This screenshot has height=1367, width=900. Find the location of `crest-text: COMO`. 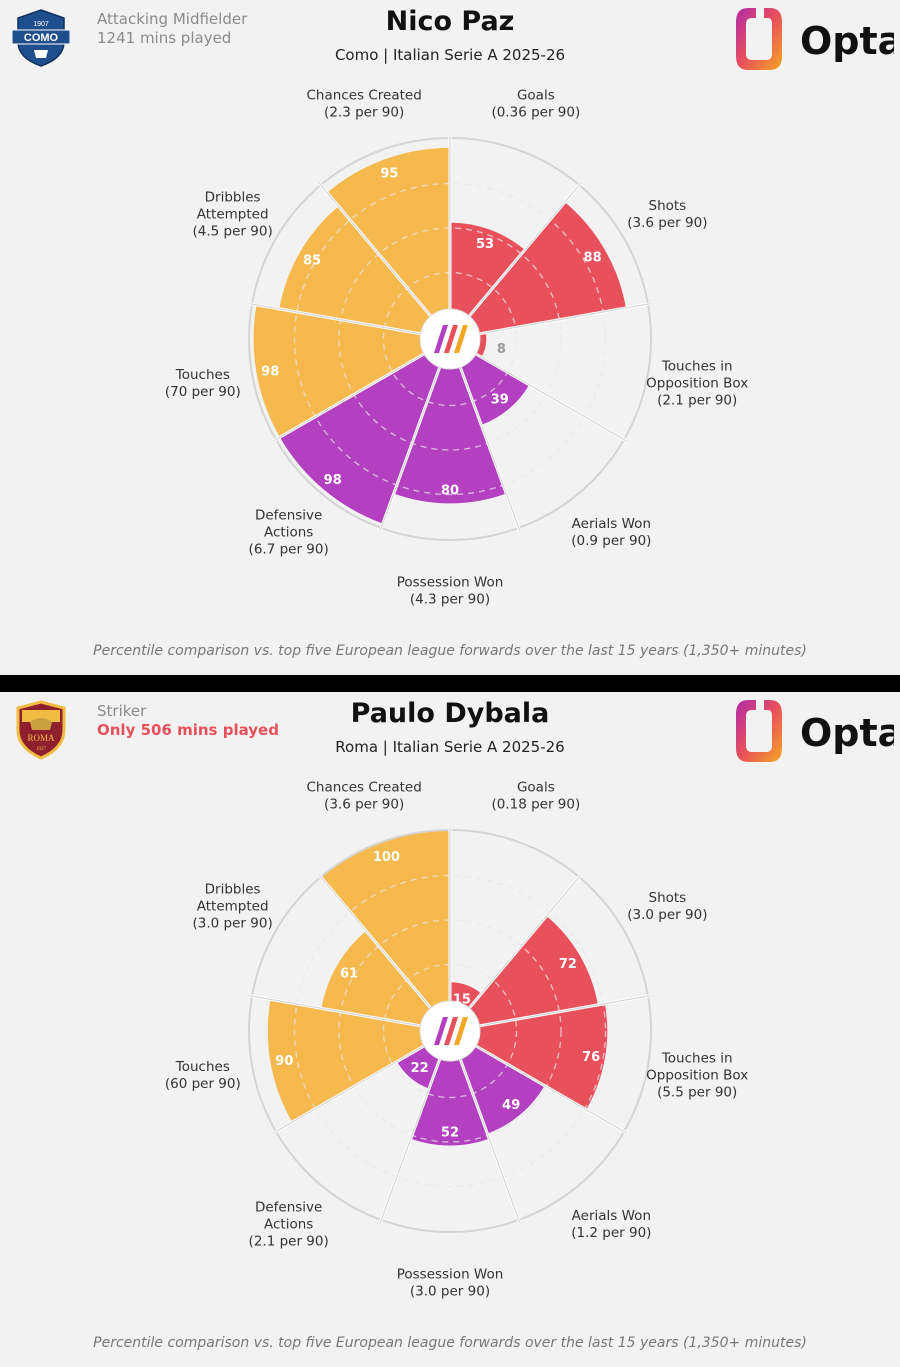

crest-text: COMO is located at coordinates (41, 38).